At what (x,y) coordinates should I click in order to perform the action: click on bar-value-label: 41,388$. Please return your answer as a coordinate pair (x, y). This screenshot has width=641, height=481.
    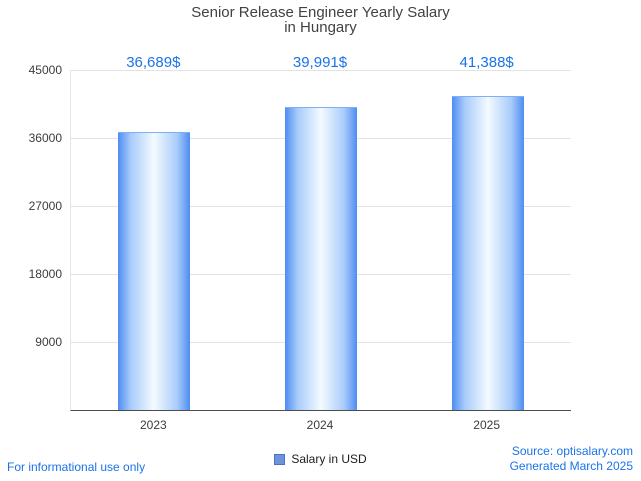
    Looking at the image, I should click on (486, 62).